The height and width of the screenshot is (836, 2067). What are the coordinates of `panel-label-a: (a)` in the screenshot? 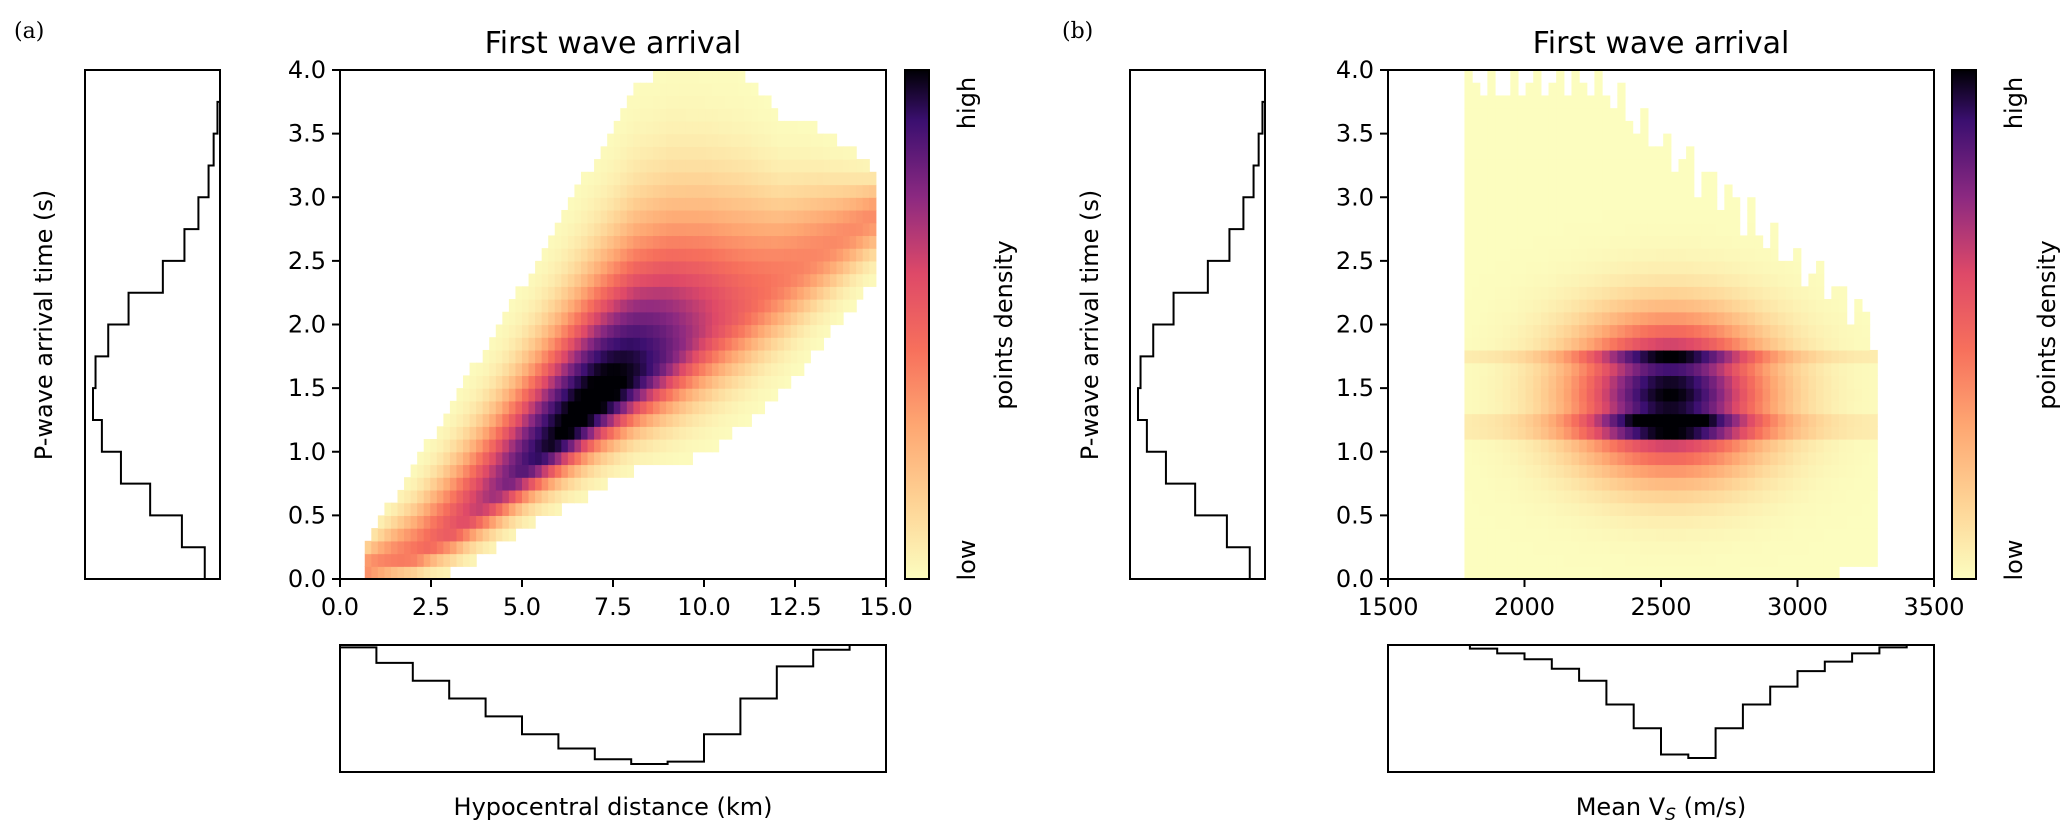 It's located at (29, 31).